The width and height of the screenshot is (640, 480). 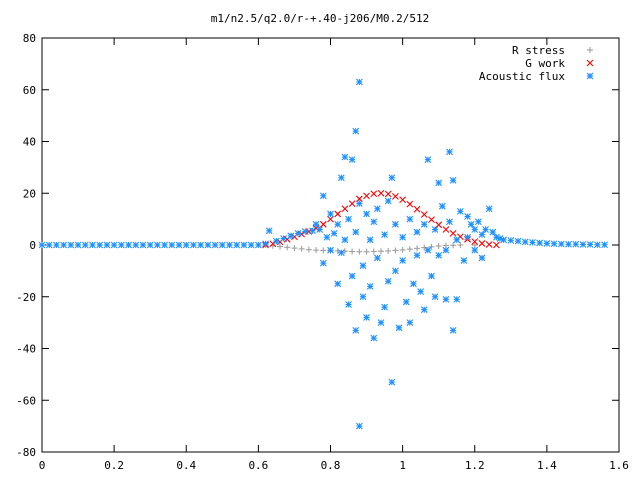 What do you see at coordinates (32, 245) in the screenshot?
I see `y-tick-label: 0` at bounding box center [32, 245].